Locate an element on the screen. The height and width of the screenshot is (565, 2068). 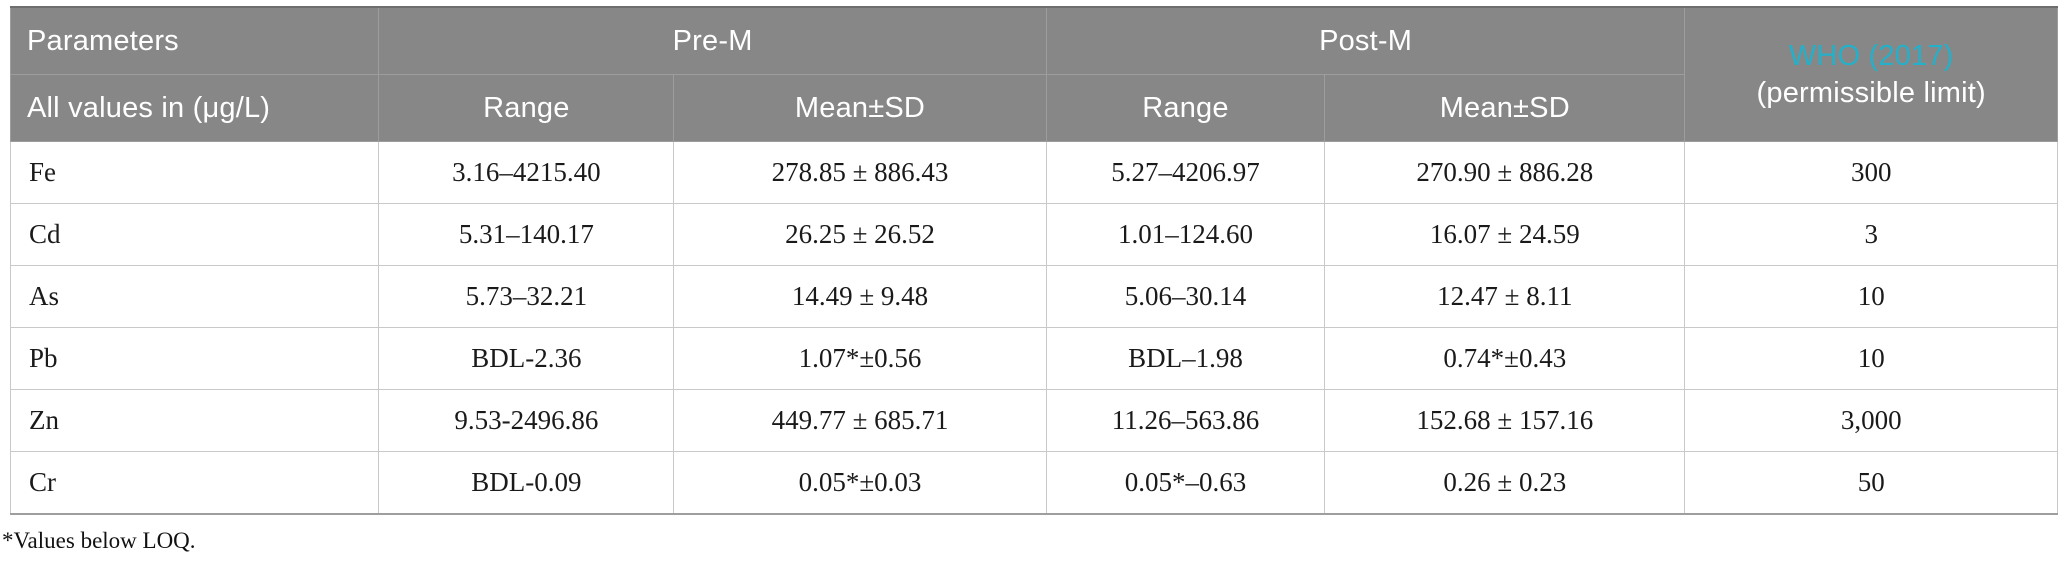
cell-pre-mean: 0.05*±0.03 is located at coordinates (860, 483).